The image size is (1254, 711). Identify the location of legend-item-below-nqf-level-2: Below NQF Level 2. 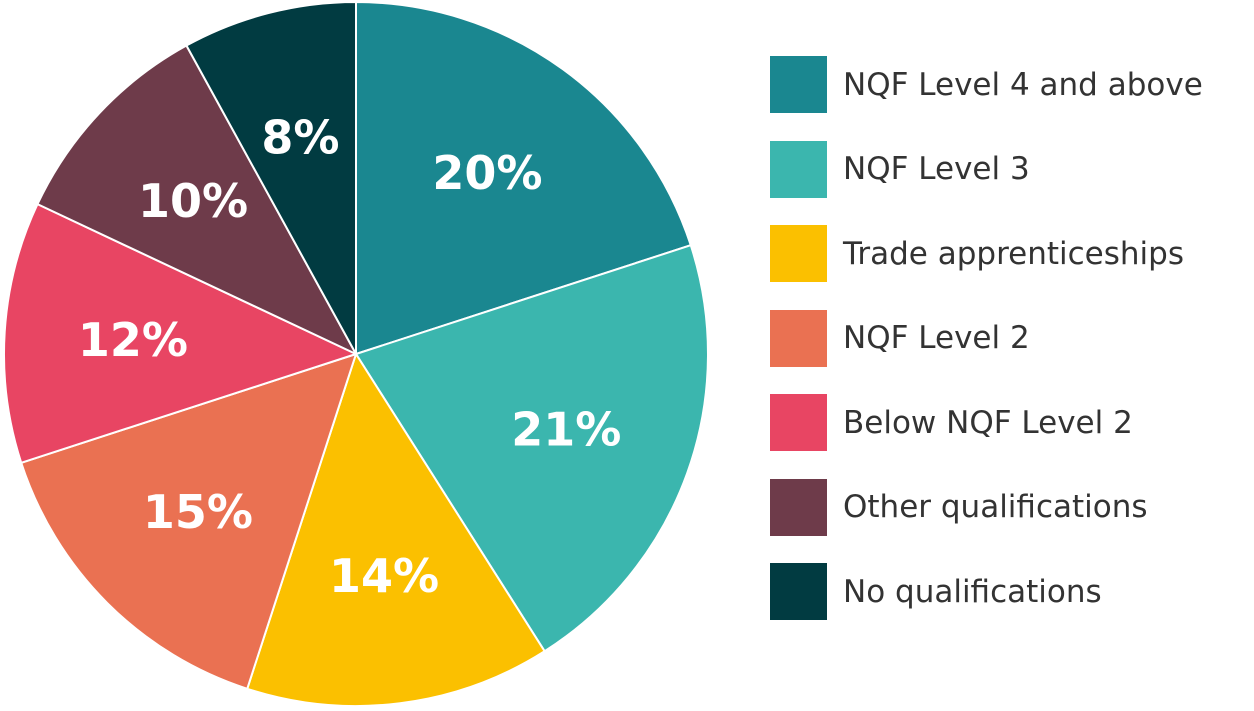
(1010, 422).